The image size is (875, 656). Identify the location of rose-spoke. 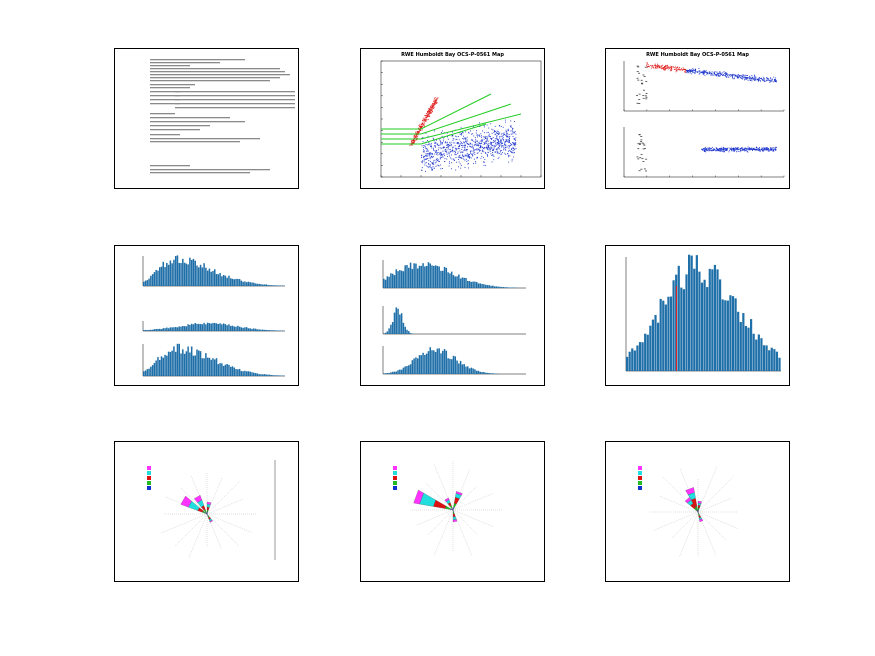
(229, 523).